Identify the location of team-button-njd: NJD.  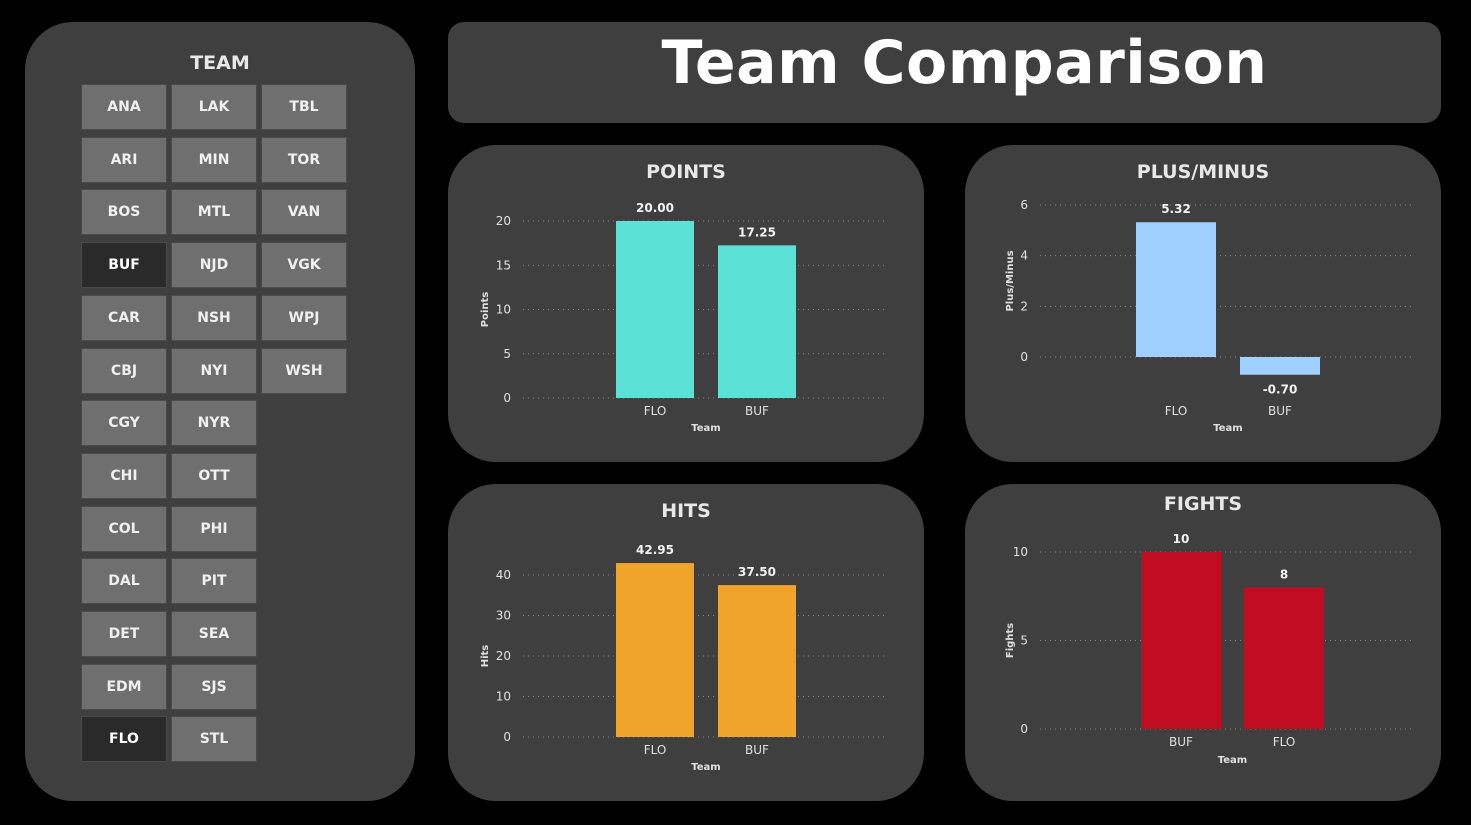
(214, 265).